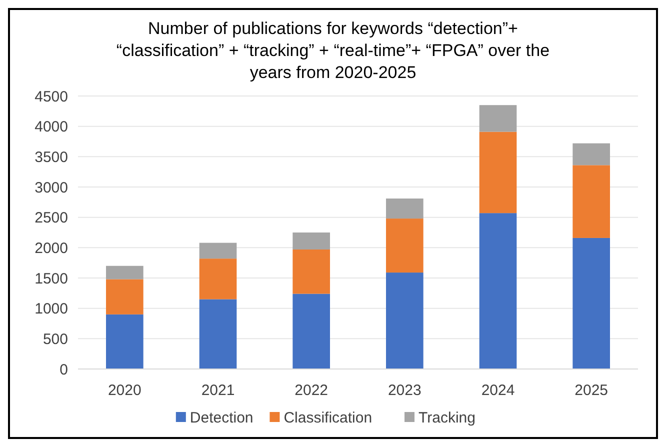 The image size is (666, 447). Describe the element at coordinates (222, 417) in the screenshot. I see `legend-label: Detection` at that location.